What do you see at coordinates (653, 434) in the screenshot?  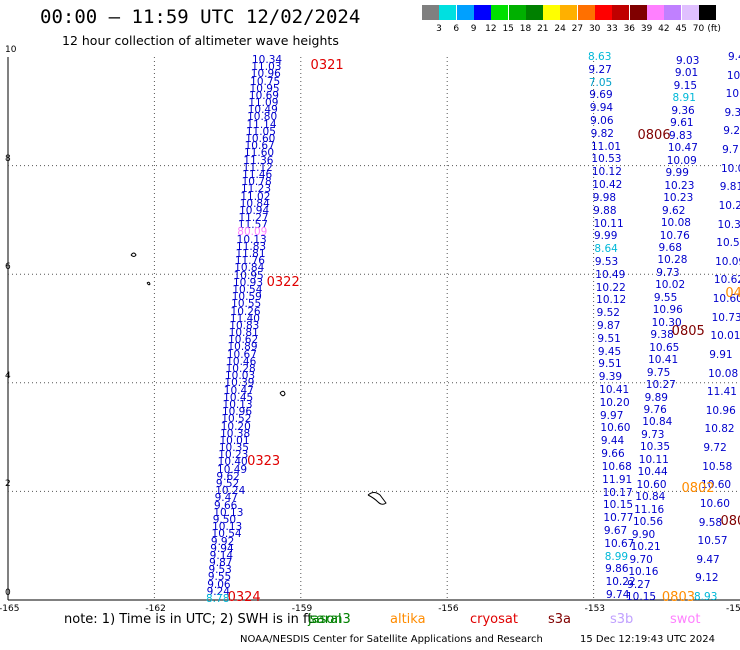 I see `wave-height-value: 9.73` at bounding box center [653, 434].